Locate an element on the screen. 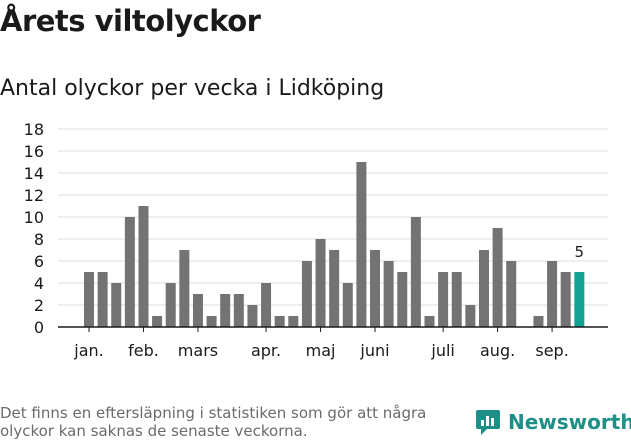  x-tick-label: apr. is located at coordinates (266, 350).